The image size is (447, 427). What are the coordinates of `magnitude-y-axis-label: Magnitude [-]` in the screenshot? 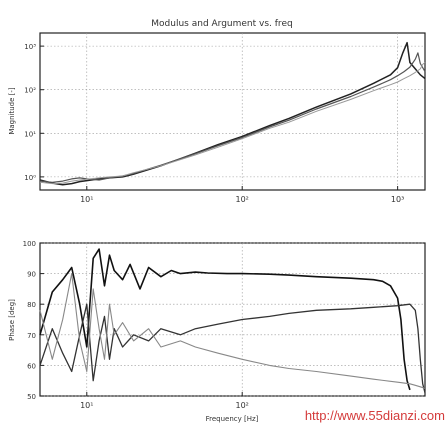 It's located at (12, 111).